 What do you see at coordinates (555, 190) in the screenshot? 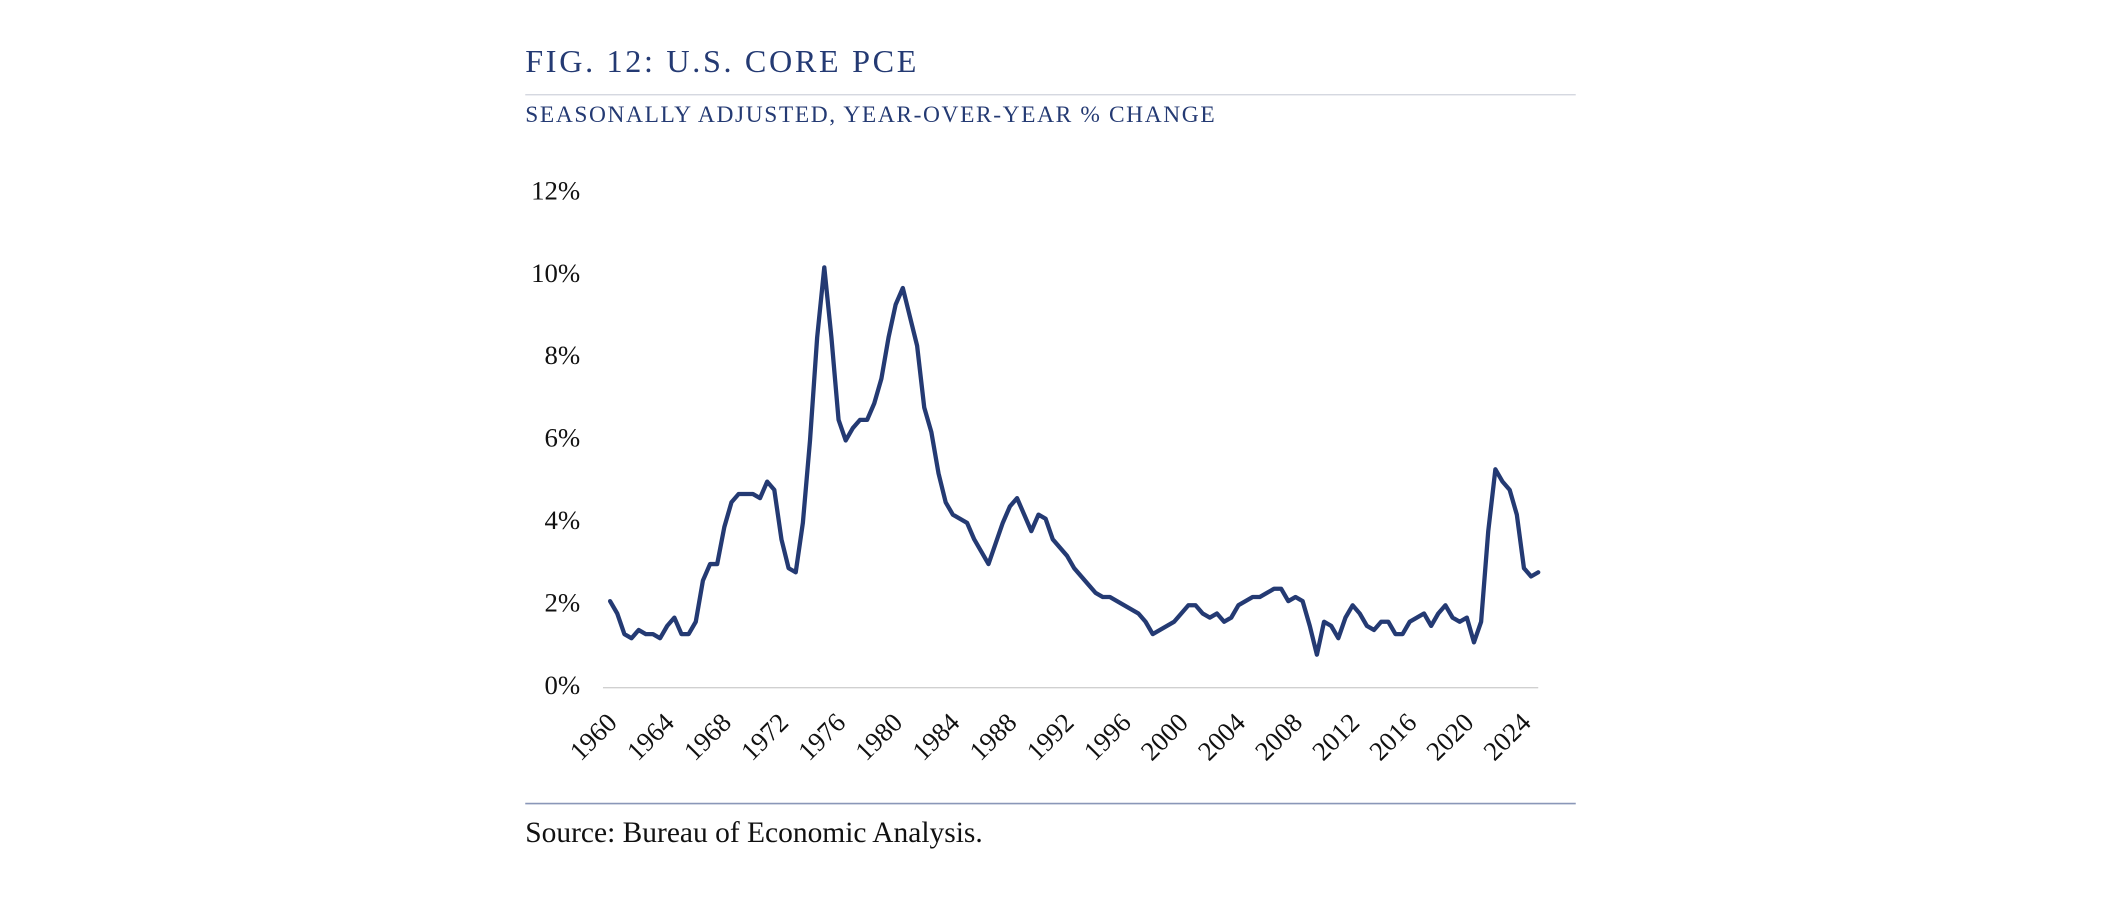
I see `y-tick-label: 12%` at bounding box center [555, 190].